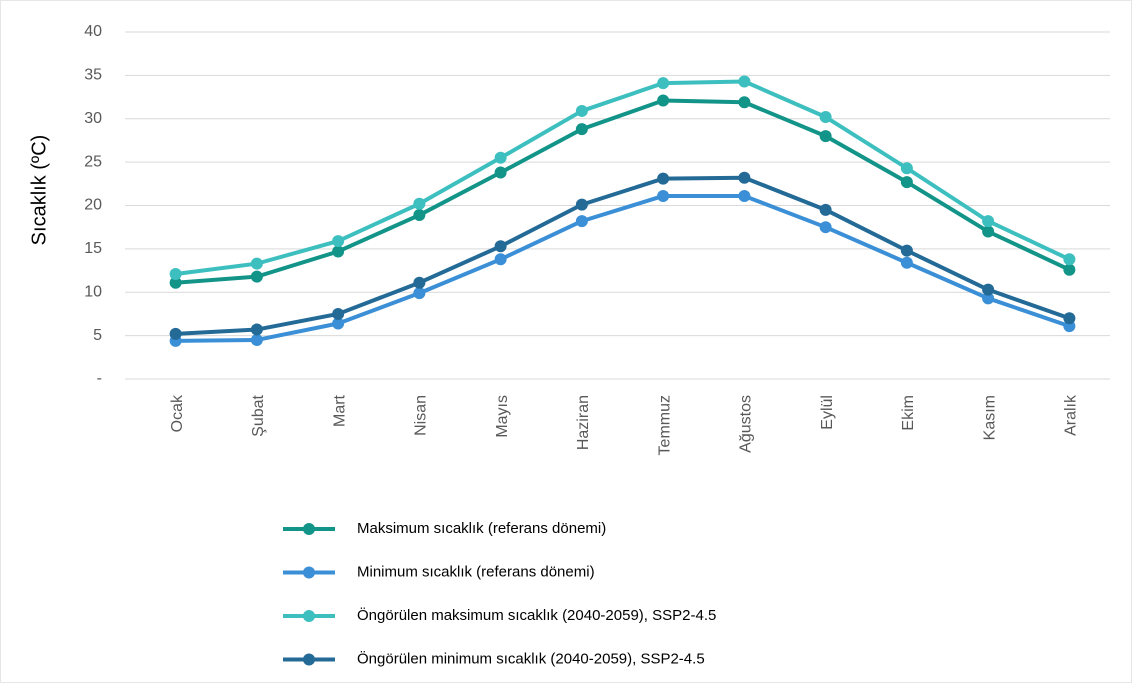 This screenshot has height=683, width=1132. What do you see at coordinates (339, 410) in the screenshot?
I see `x-tick-label: Mart` at bounding box center [339, 410].